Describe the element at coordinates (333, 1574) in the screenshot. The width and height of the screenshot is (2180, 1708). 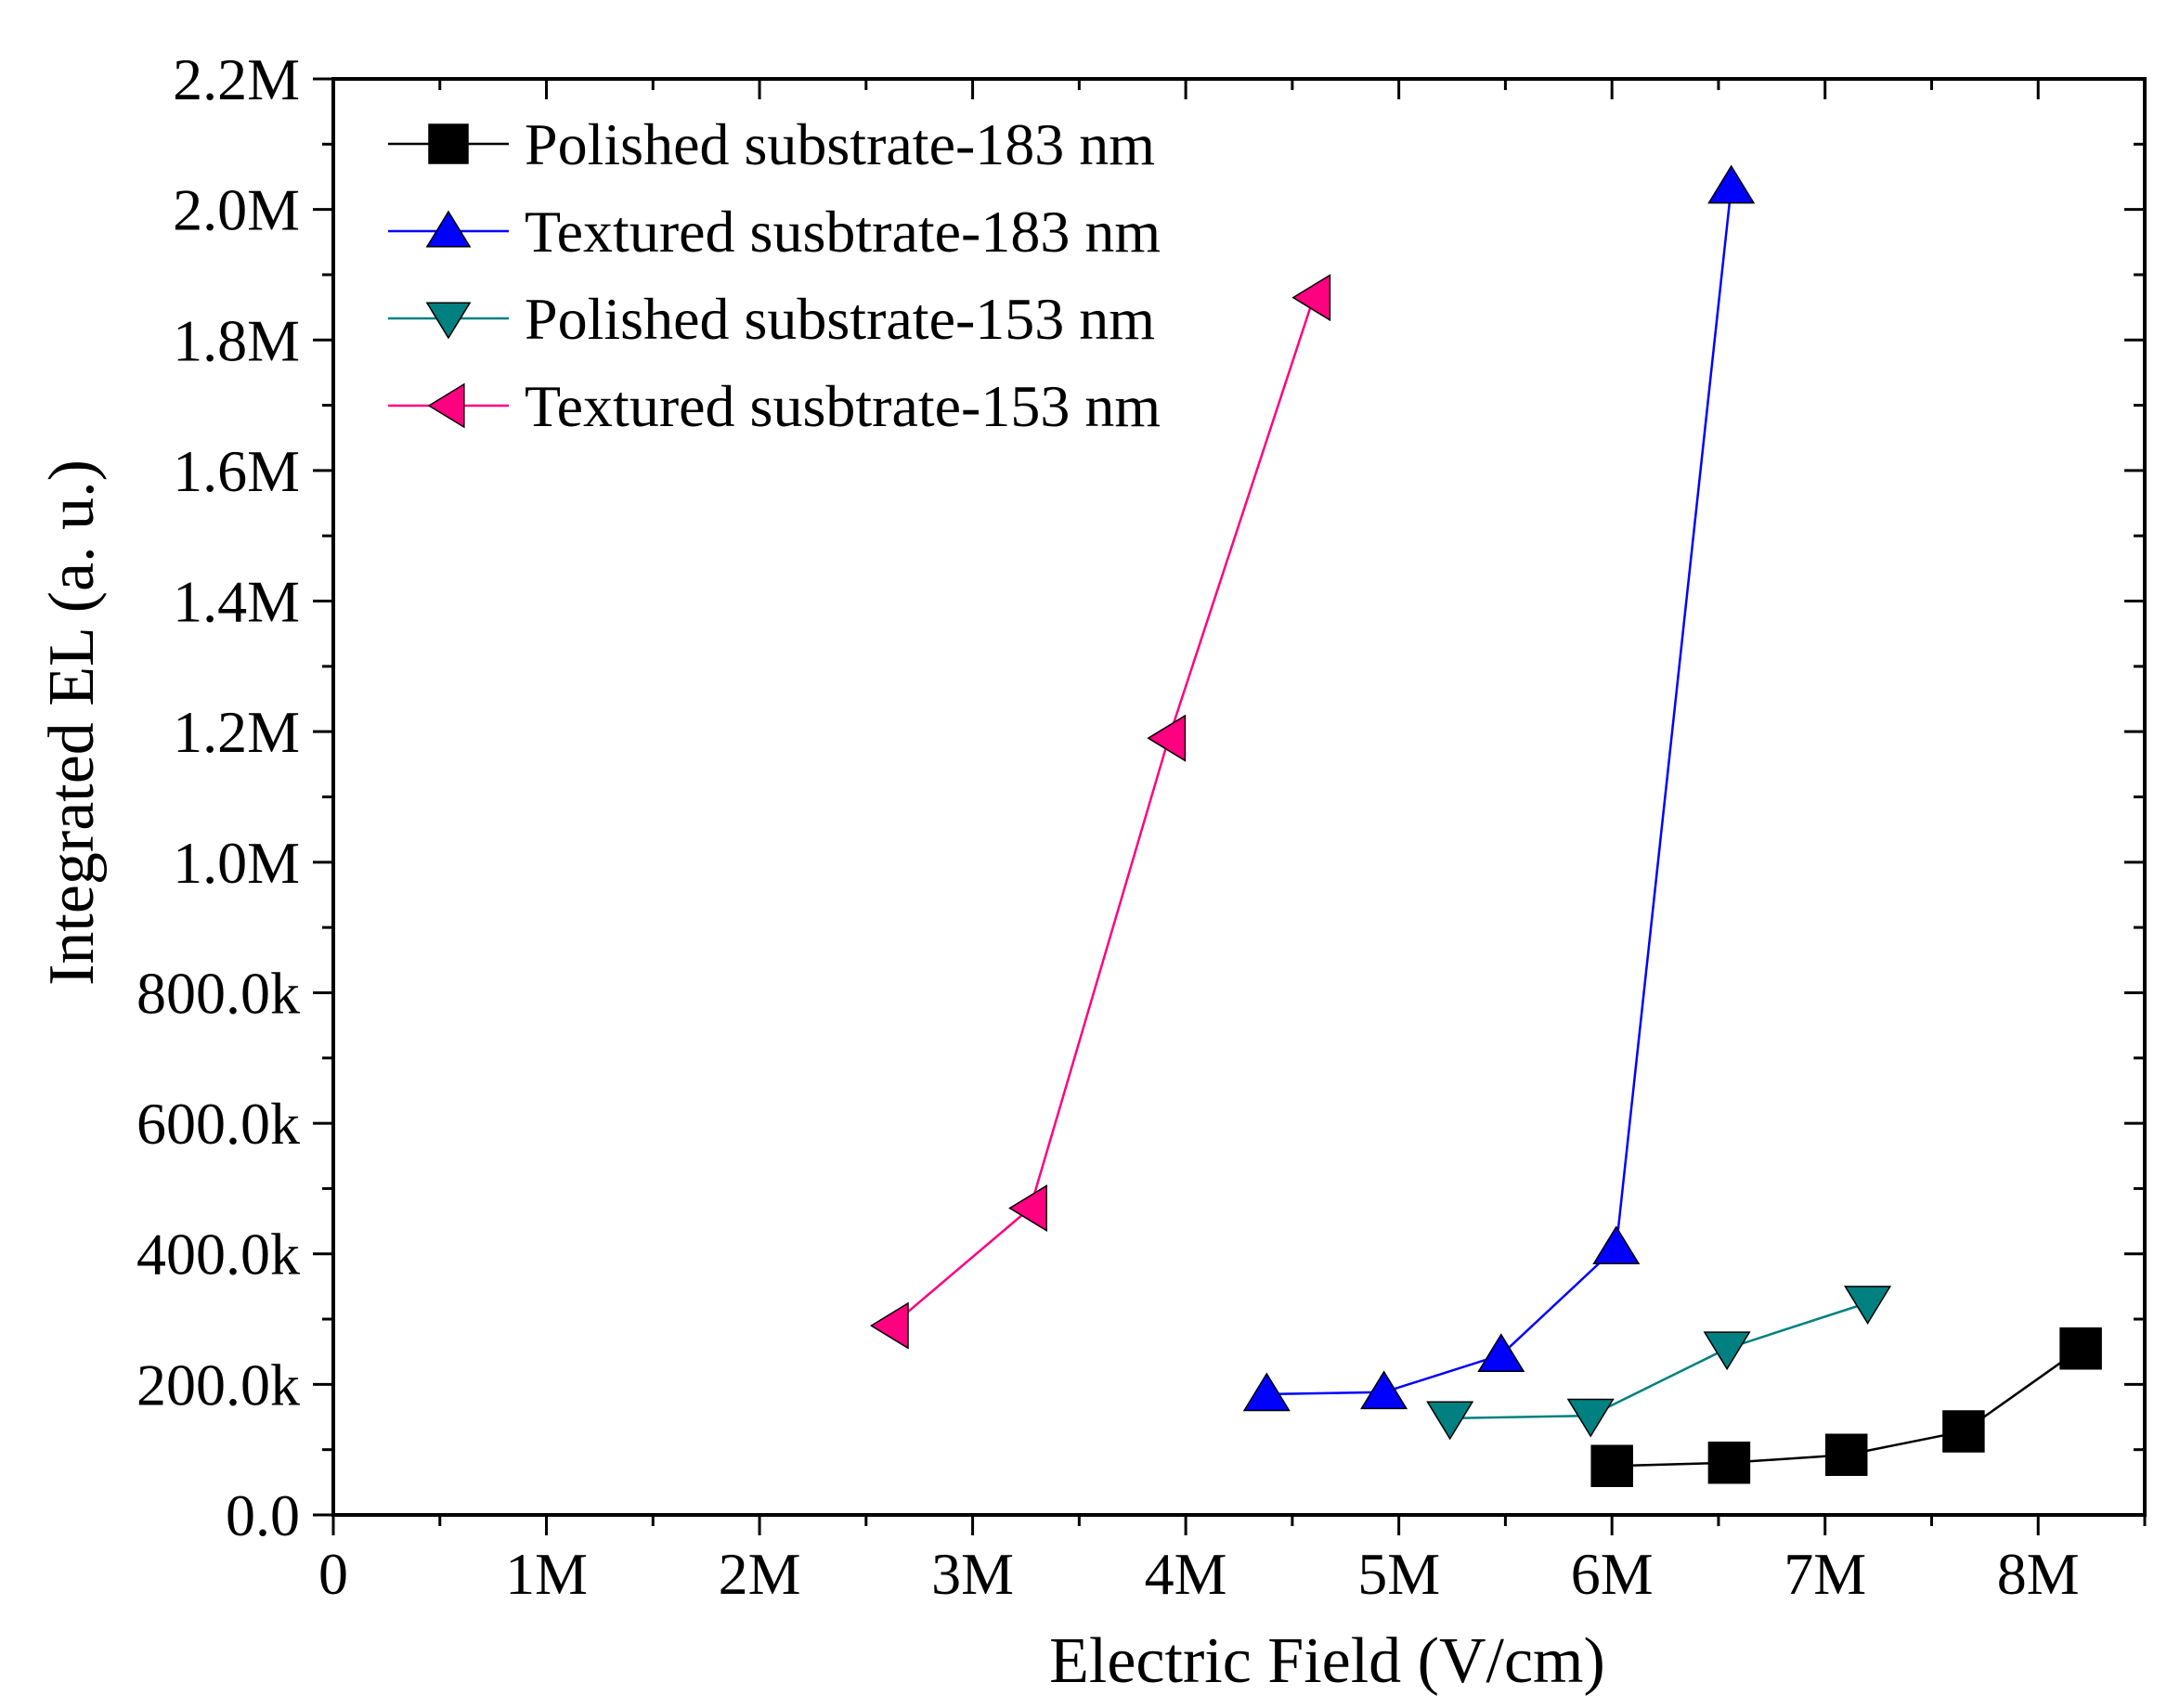
I see `x-tick-label: 0` at that location.